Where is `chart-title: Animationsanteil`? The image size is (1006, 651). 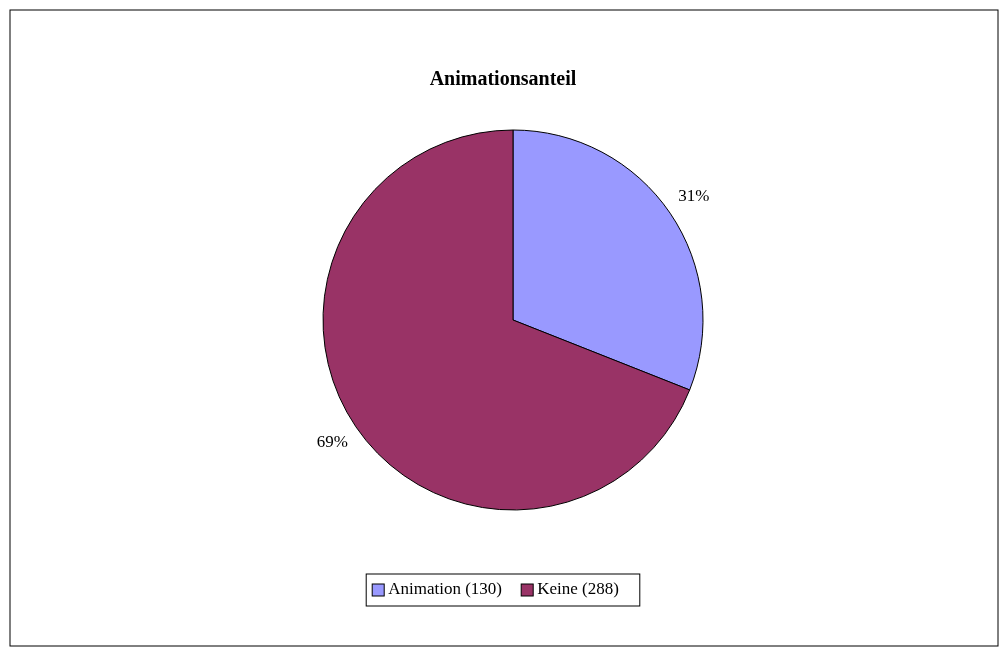
chart-title: Animationsanteil is located at coordinates (503, 78).